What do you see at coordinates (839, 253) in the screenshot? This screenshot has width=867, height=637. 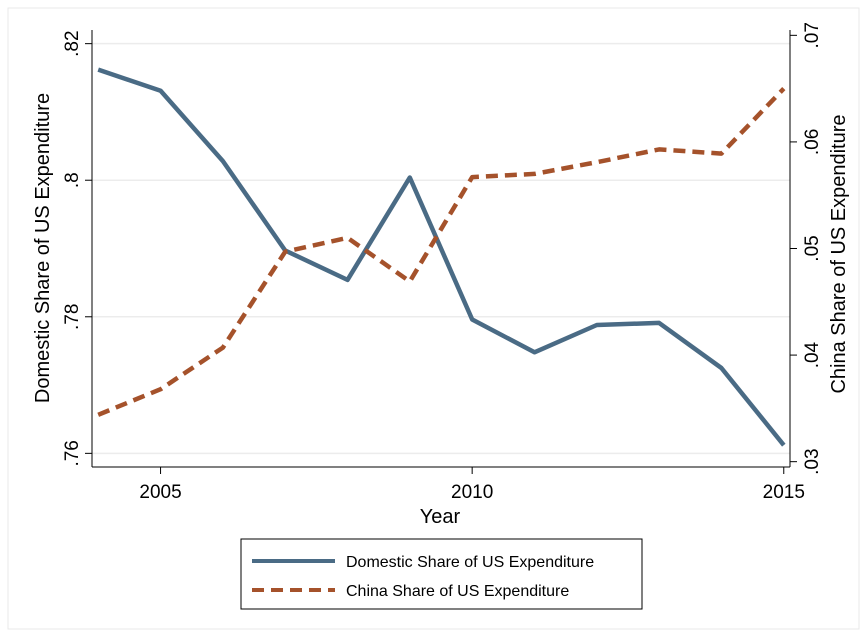 I see `y-axis-title-right: China Share of US Expenditure` at bounding box center [839, 253].